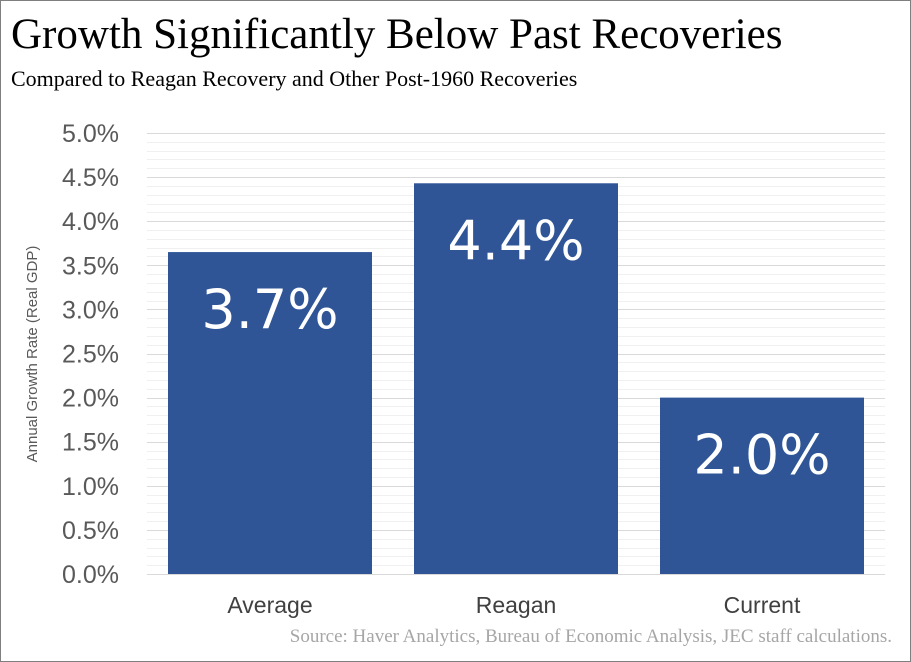  I want to click on data-label: 4.4%, so click(515, 240).